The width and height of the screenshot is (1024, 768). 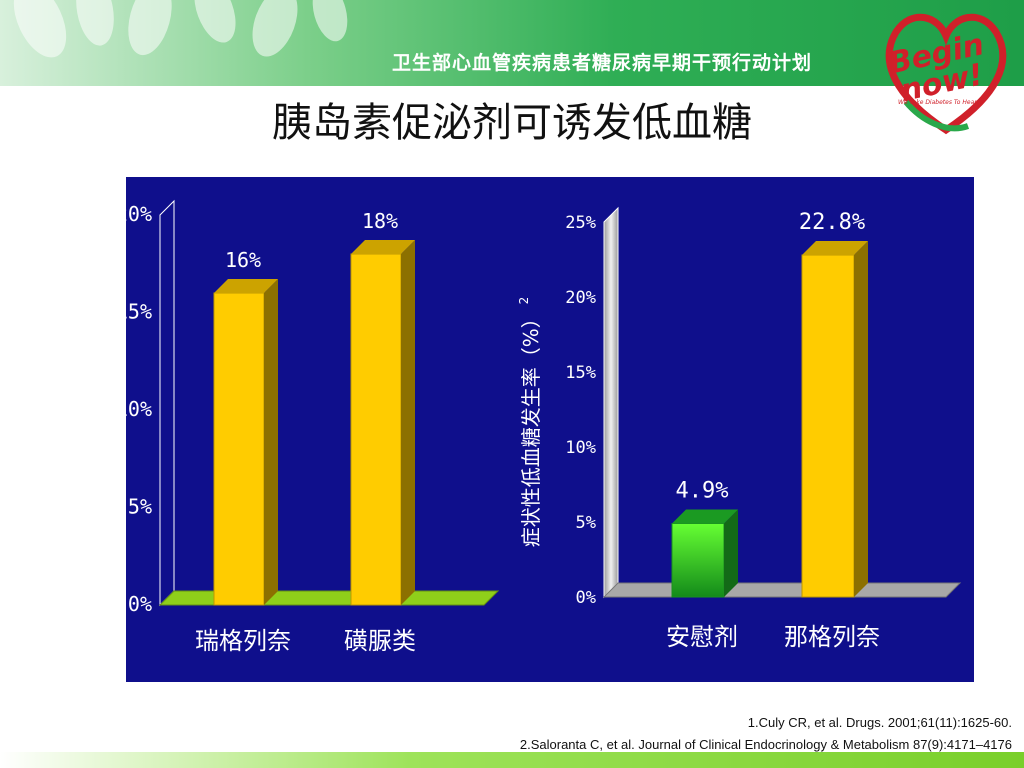 I want to click on category-label: 瑞格列奈, so click(x=243, y=641).